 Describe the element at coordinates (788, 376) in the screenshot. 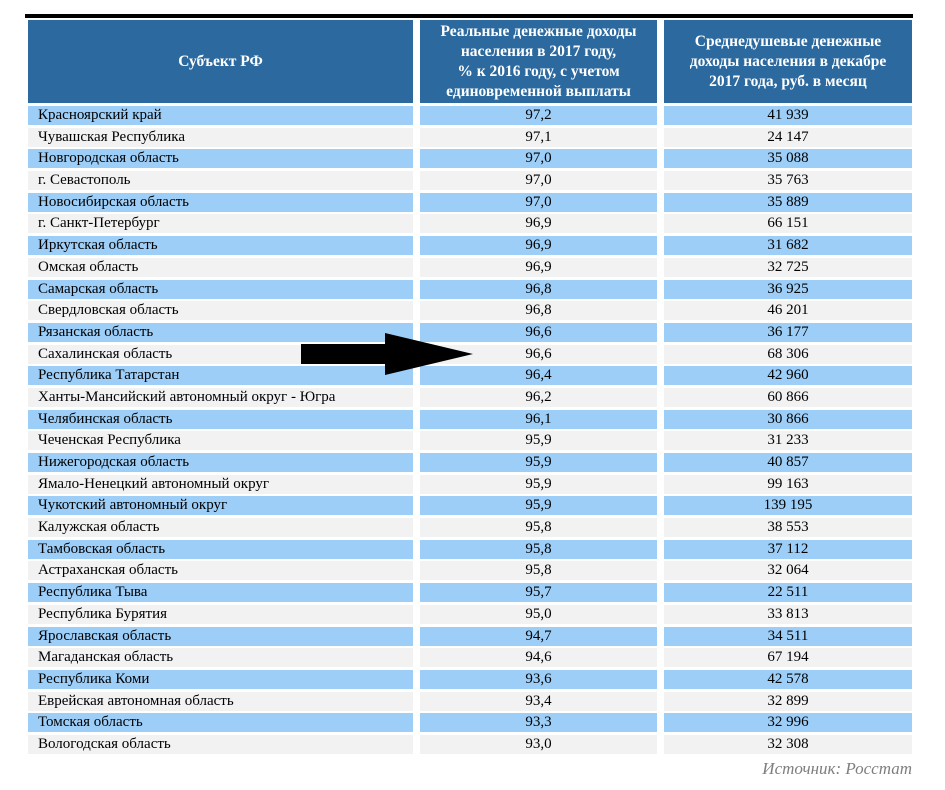

I see `cell-avg-income: 42 960` at that location.